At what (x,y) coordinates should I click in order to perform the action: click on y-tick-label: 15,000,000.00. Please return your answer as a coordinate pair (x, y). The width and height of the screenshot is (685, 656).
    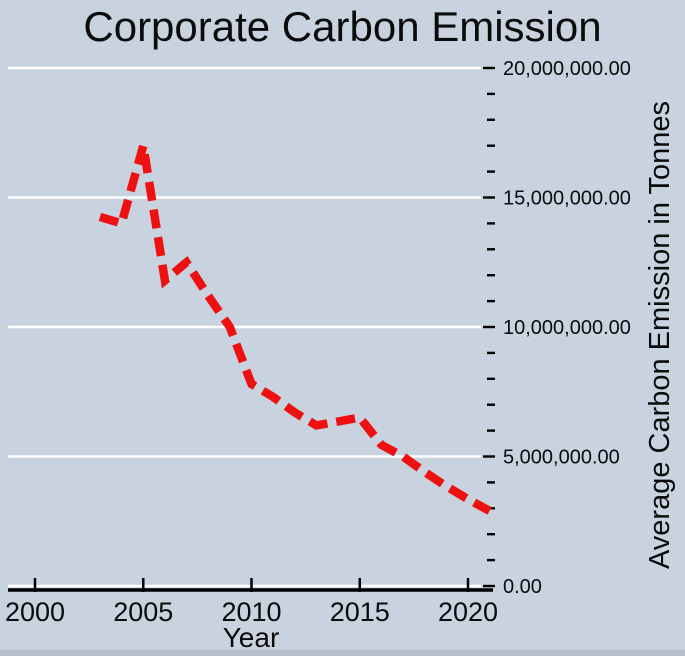
    Looking at the image, I should click on (567, 199).